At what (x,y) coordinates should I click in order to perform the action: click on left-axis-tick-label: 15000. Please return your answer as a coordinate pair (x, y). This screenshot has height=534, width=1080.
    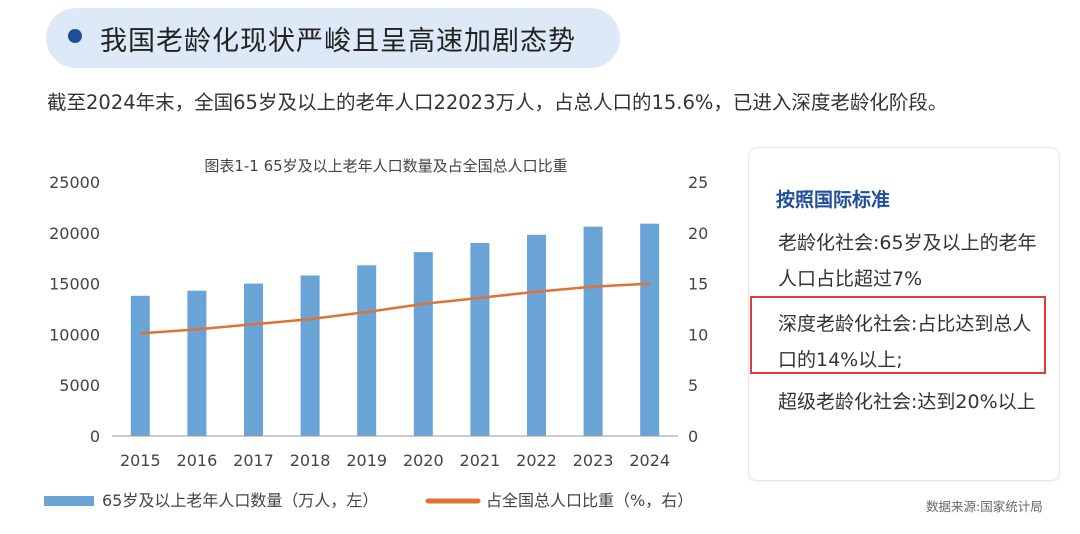
    Looking at the image, I should click on (74, 284).